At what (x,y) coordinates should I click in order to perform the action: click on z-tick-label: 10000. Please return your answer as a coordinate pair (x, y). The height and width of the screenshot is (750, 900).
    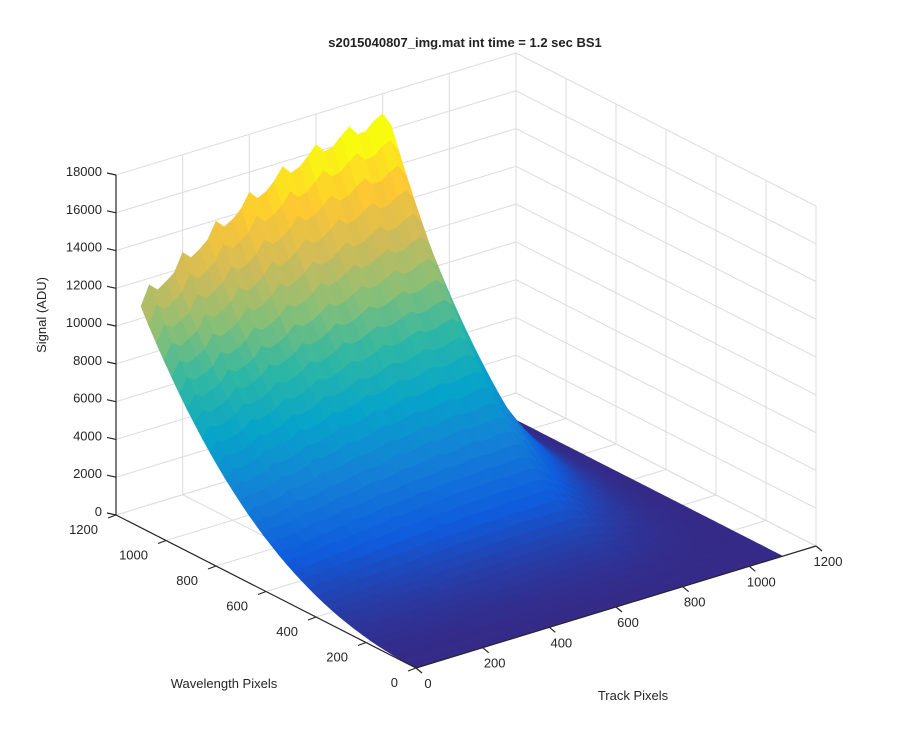
    Looking at the image, I should click on (84, 322).